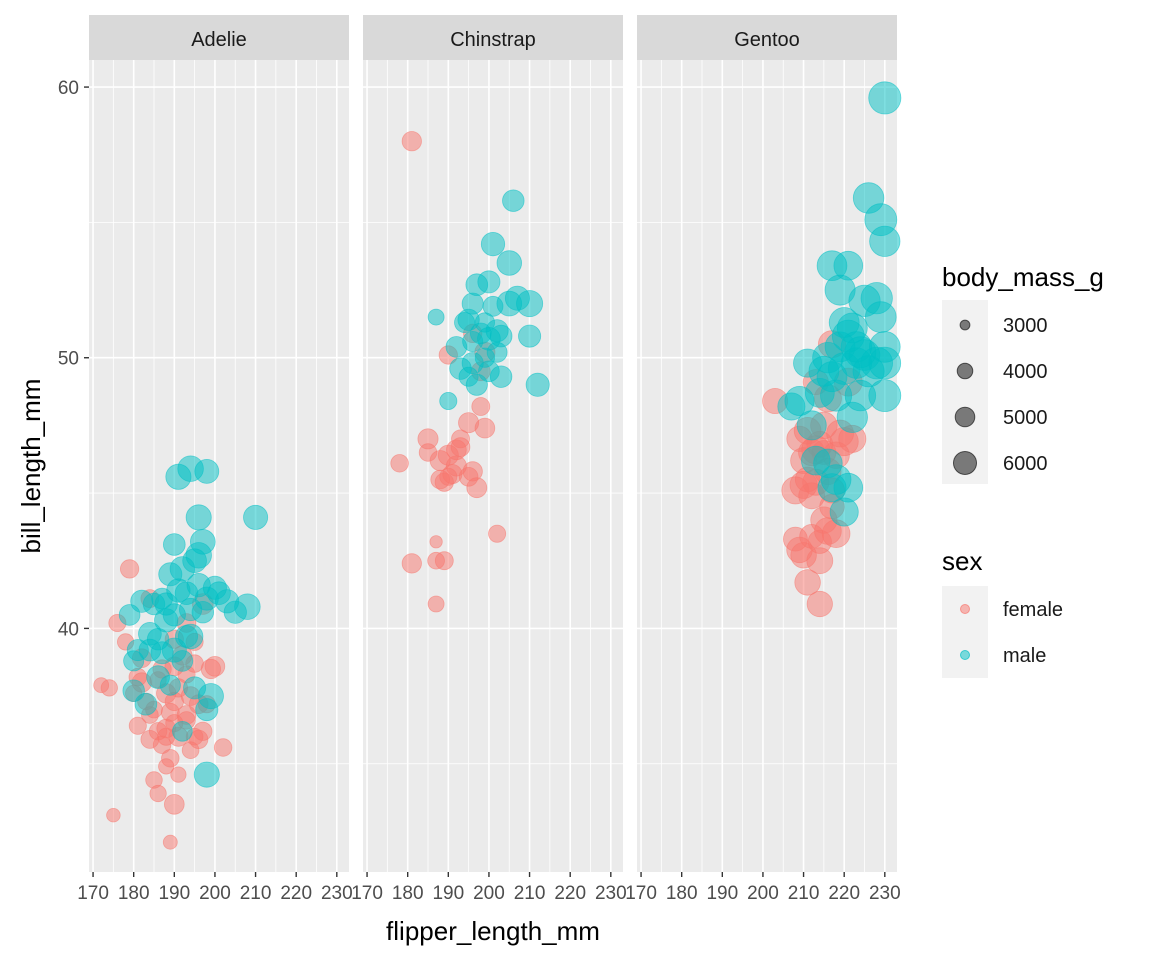  What do you see at coordinates (68, 88) in the screenshot?
I see `y-tick-label: 60` at bounding box center [68, 88].